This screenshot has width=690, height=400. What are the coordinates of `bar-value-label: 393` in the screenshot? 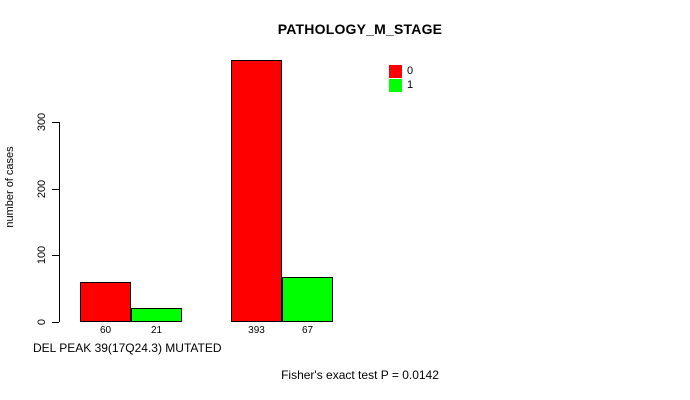 It's located at (256, 330).